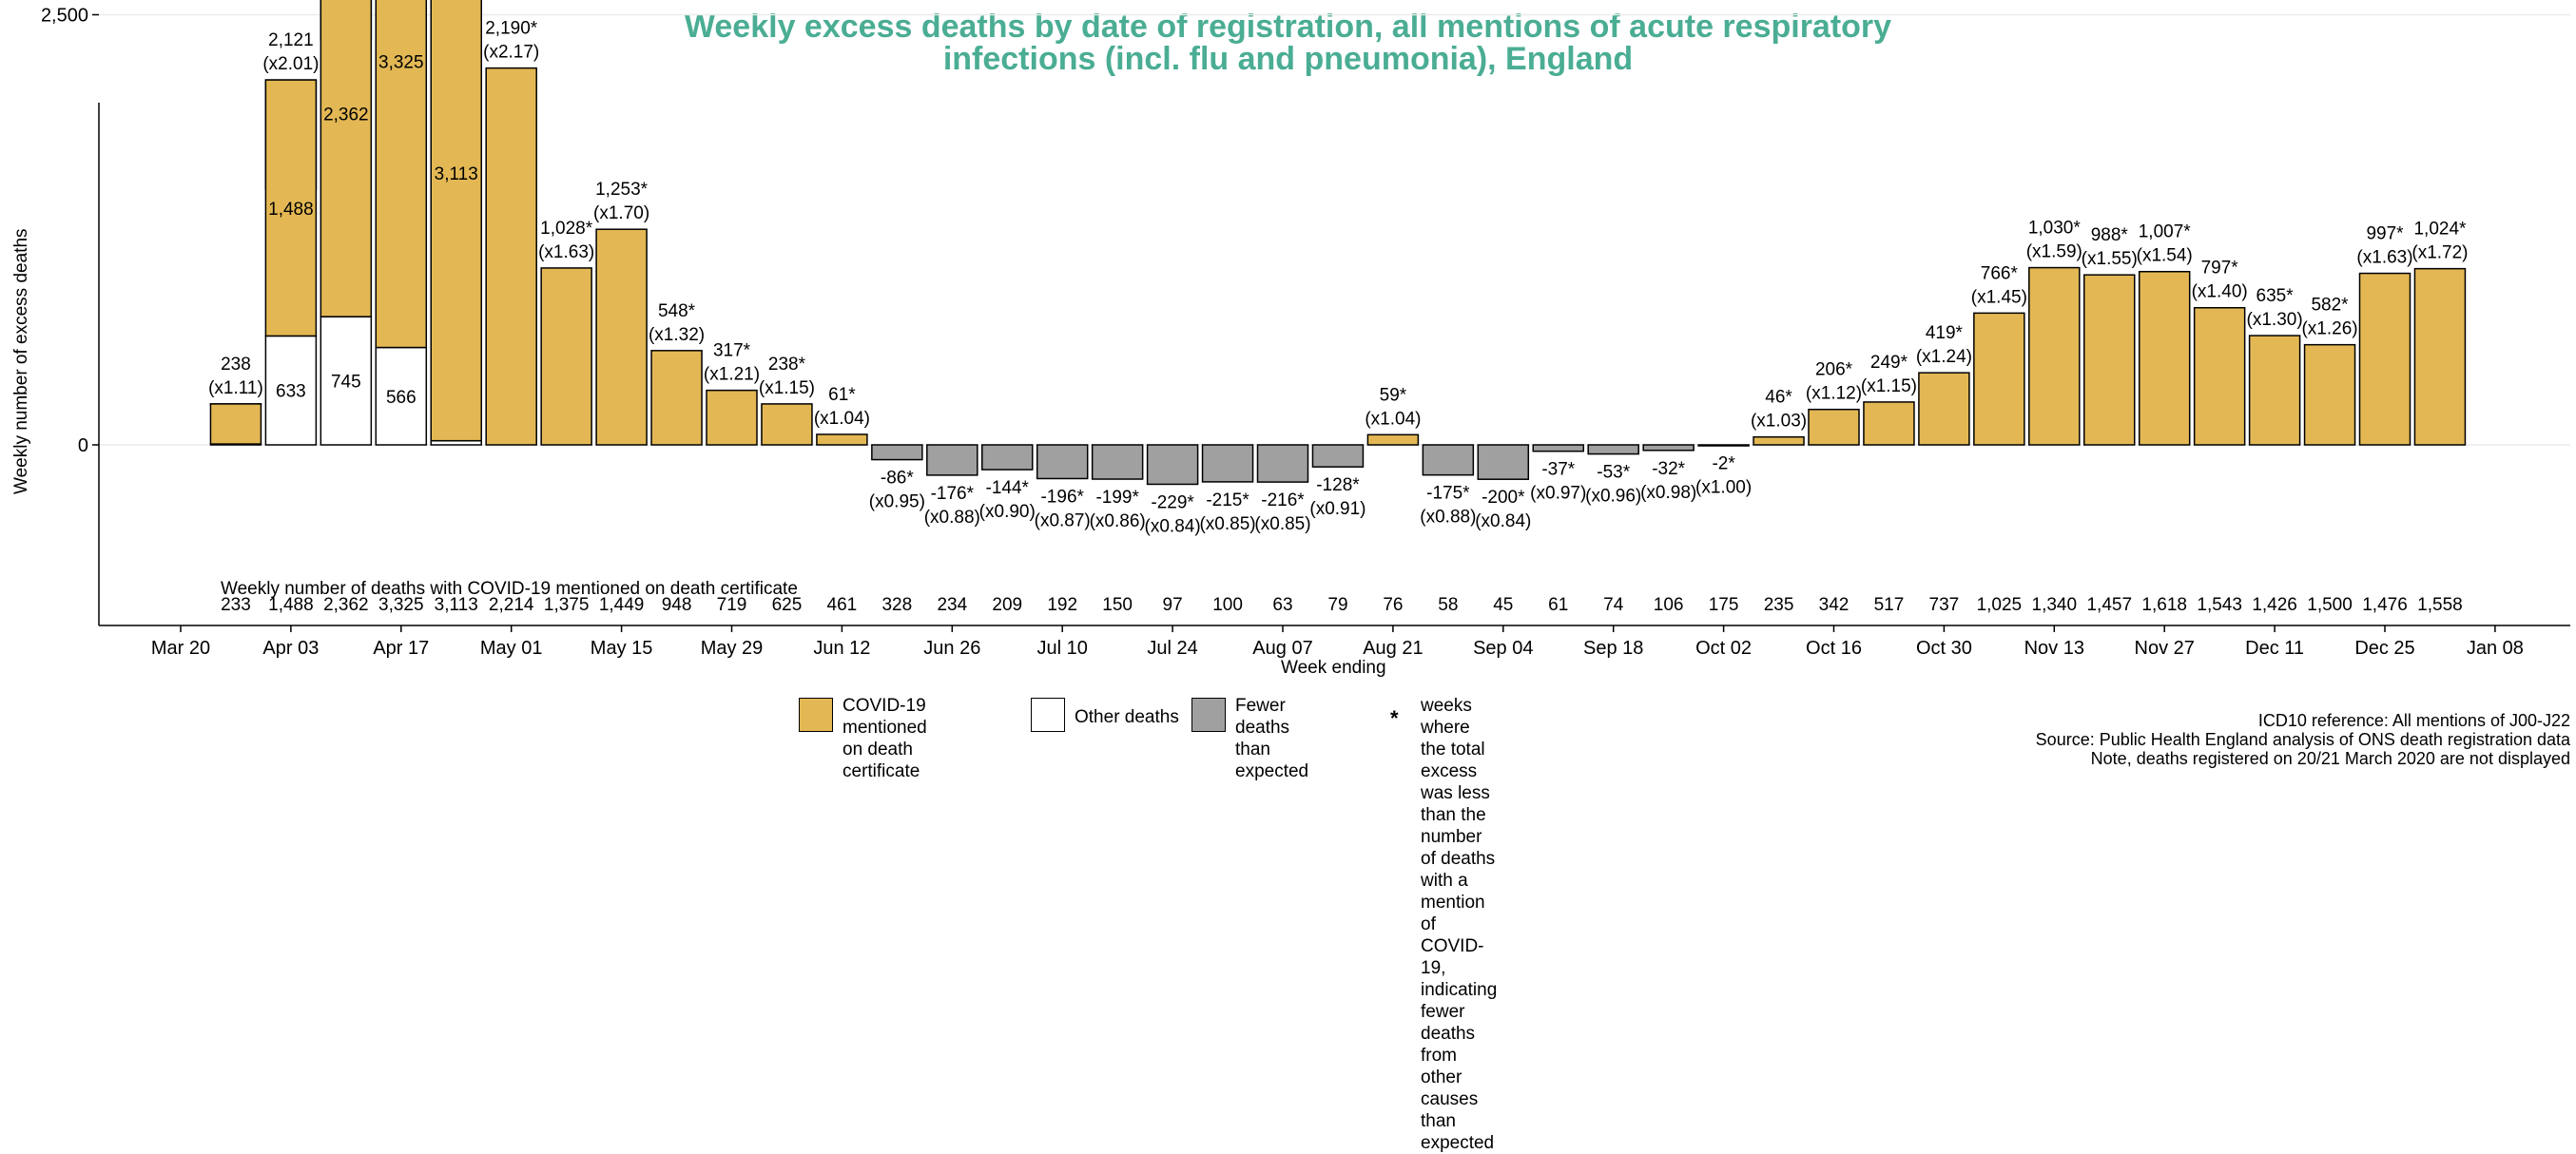 This screenshot has height=1154, width=2576. Describe the element at coordinates (511, 648) in the screenshot. I see `x-tick-label: May 01` at that location.